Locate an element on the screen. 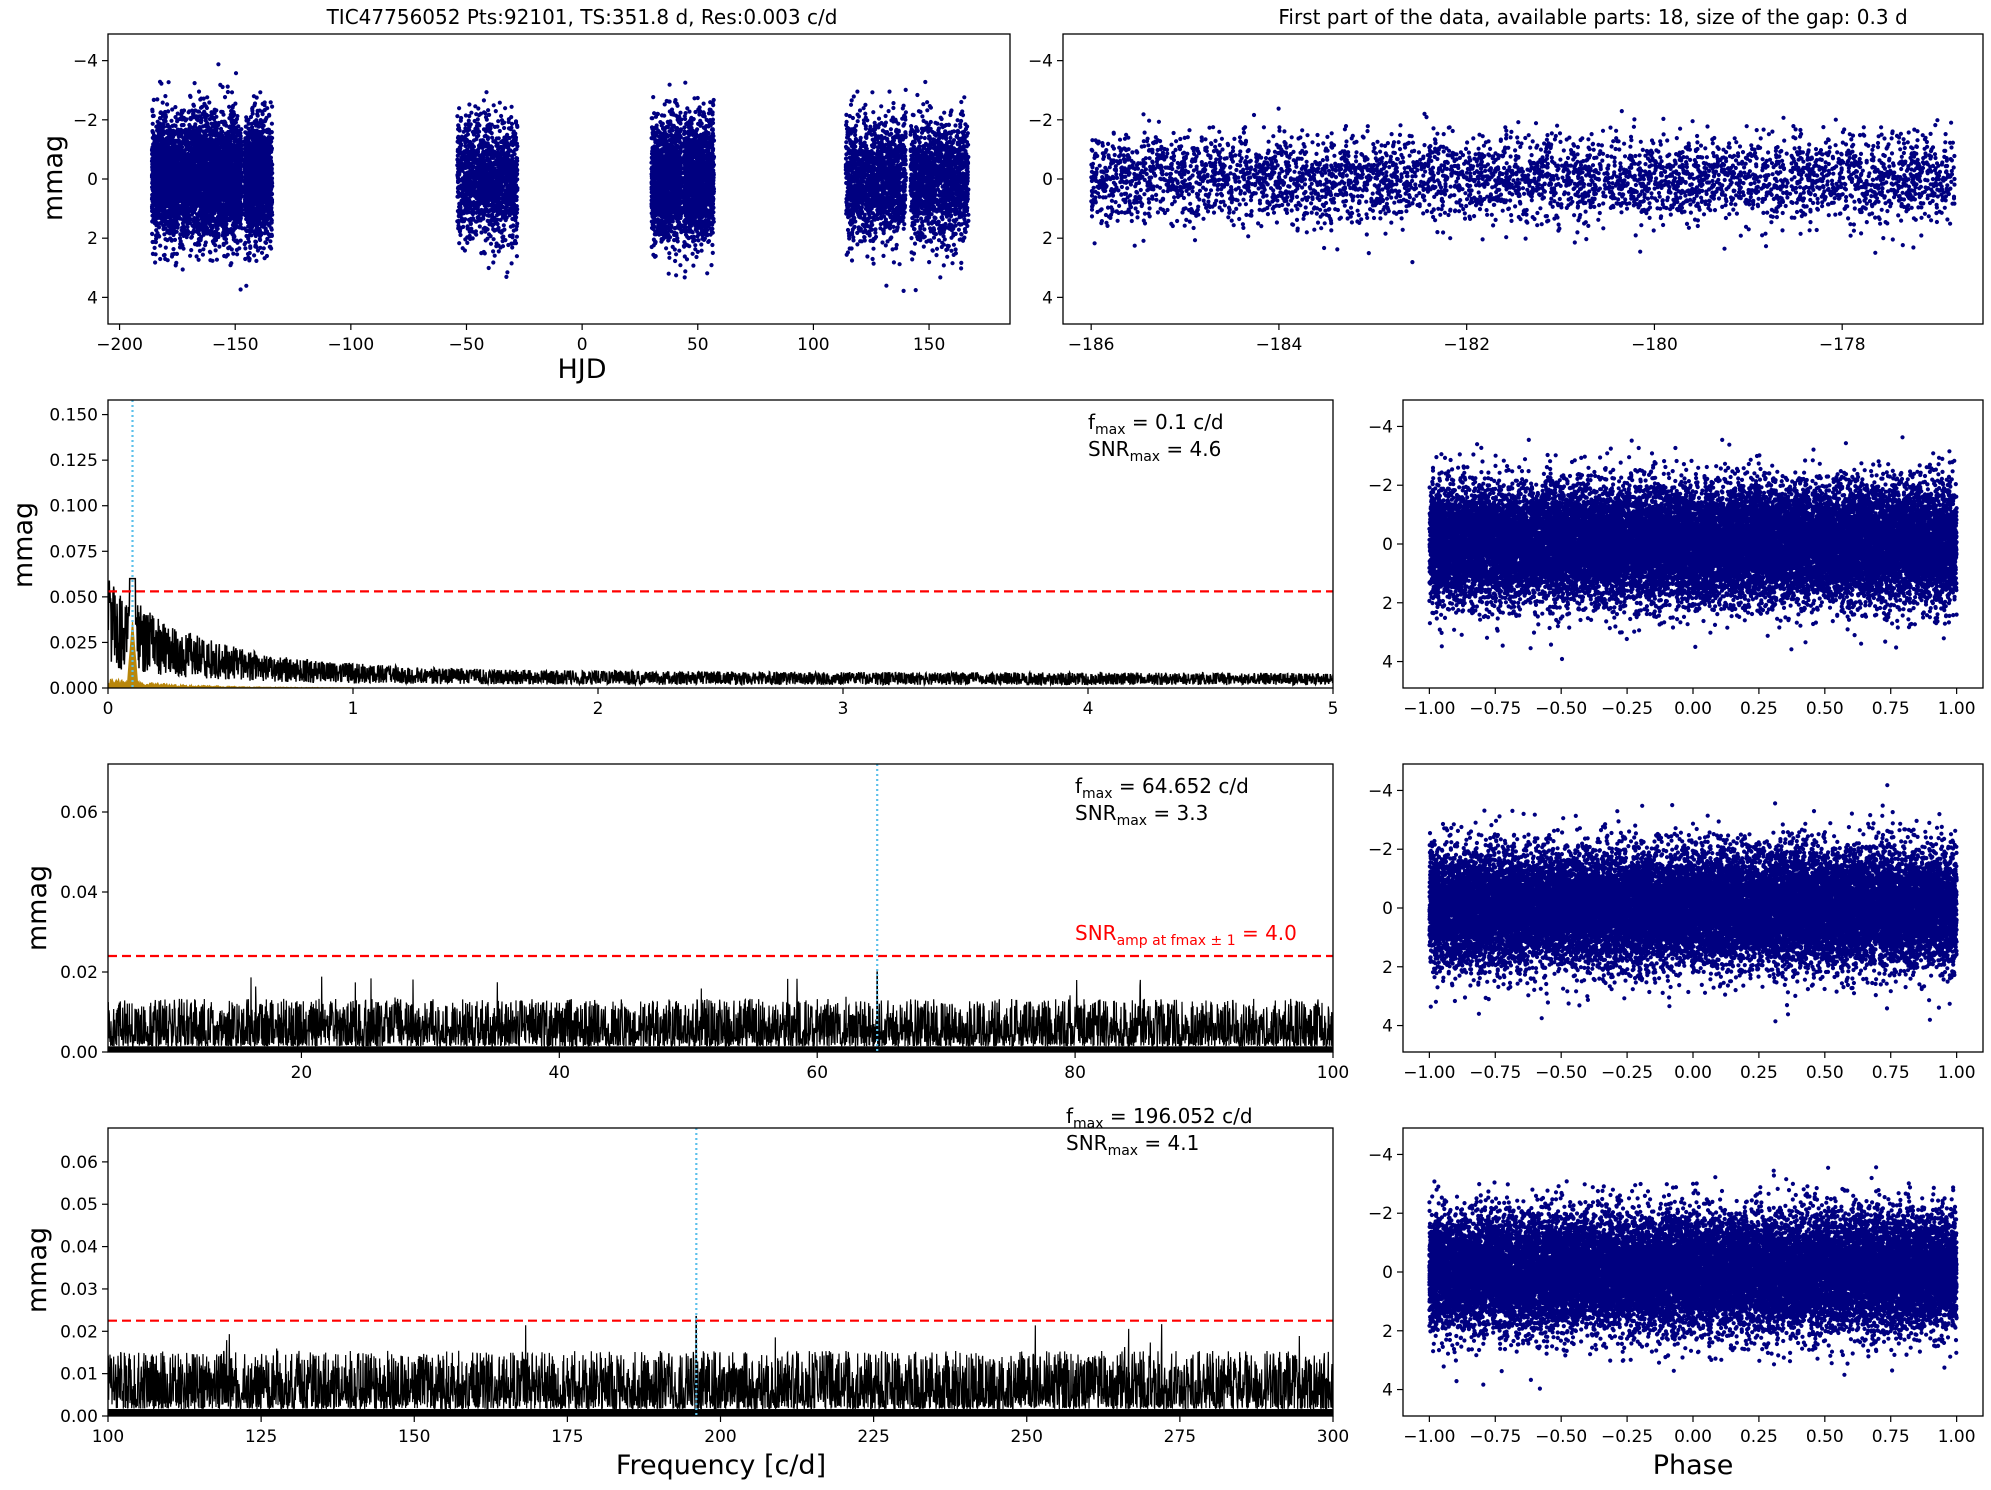 The image size is (1991, 1490). spectrum-1-ytick-label: 0.125 is located at coordinates (73, 461).